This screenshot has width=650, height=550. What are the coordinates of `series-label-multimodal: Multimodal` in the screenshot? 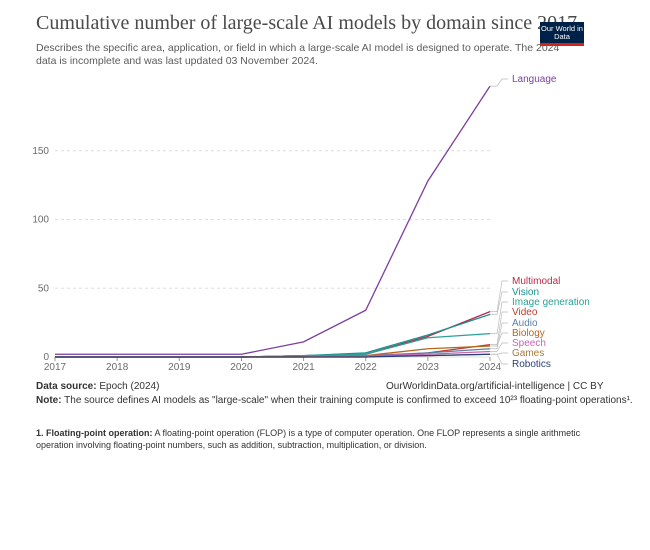 It's located at (536, 281).